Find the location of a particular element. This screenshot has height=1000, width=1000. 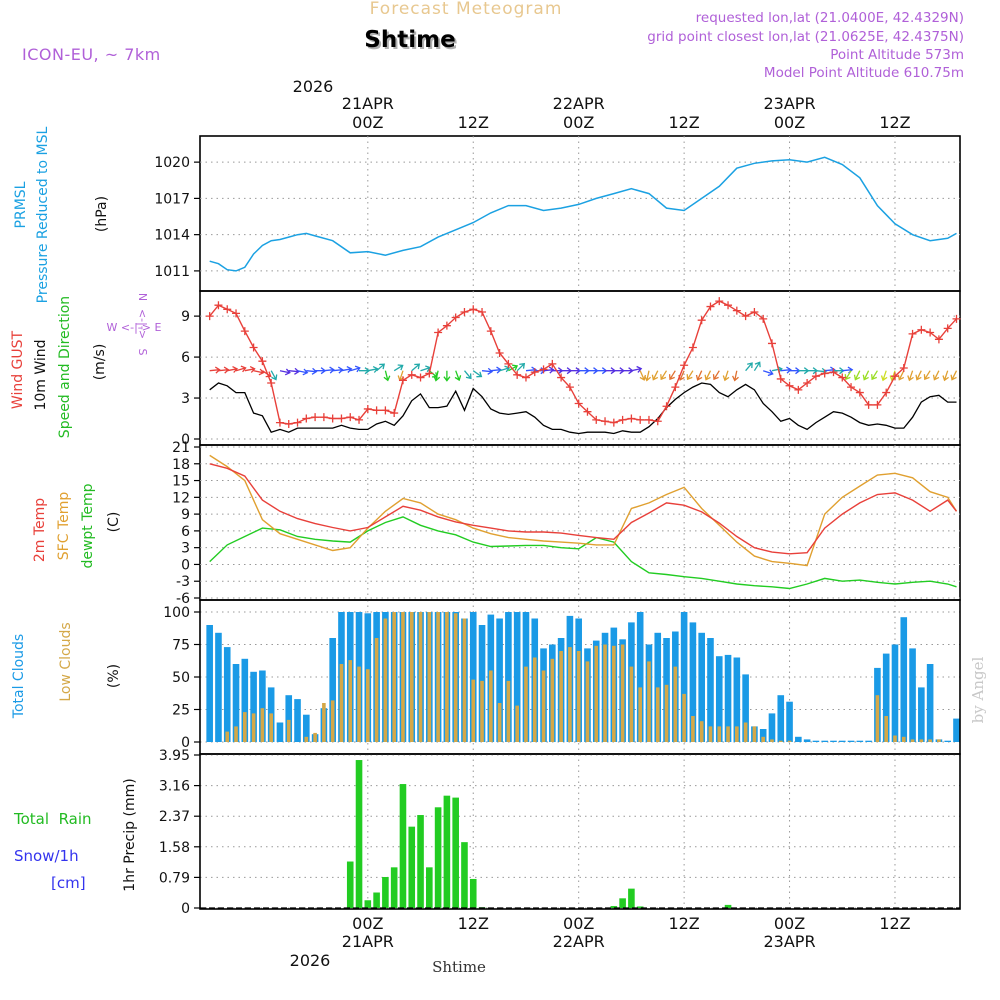

cloud-bars is located at coordinates (583, 677).